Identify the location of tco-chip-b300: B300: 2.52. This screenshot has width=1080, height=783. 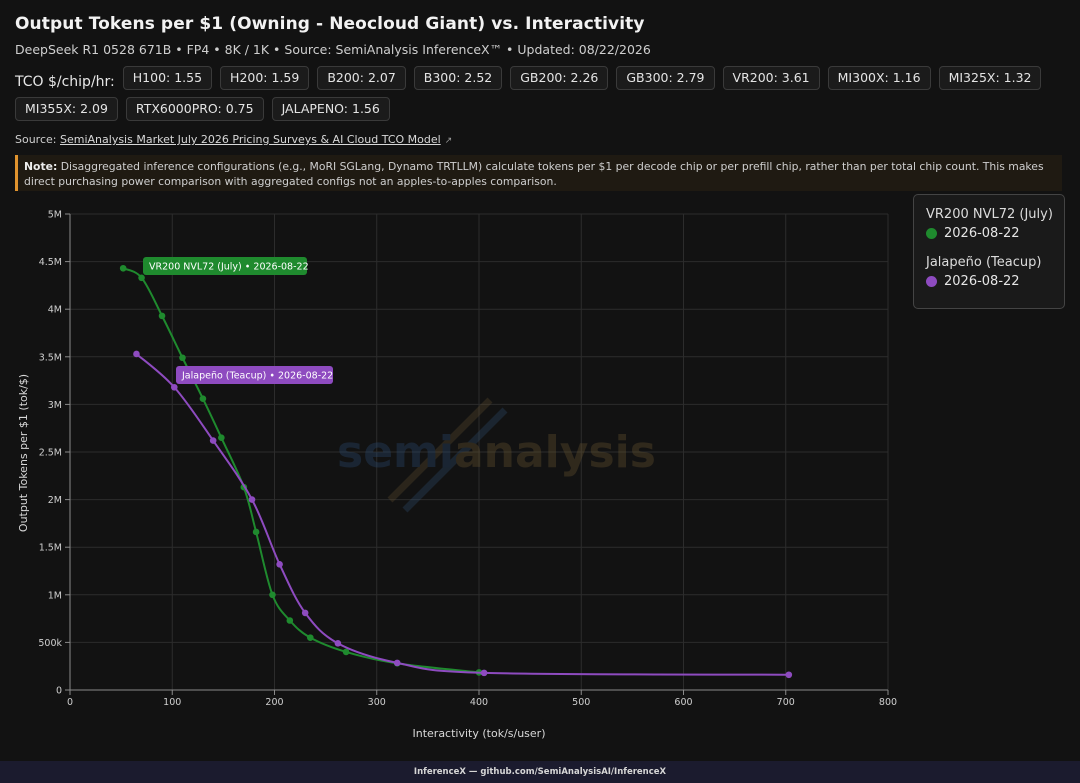
(458, 78).